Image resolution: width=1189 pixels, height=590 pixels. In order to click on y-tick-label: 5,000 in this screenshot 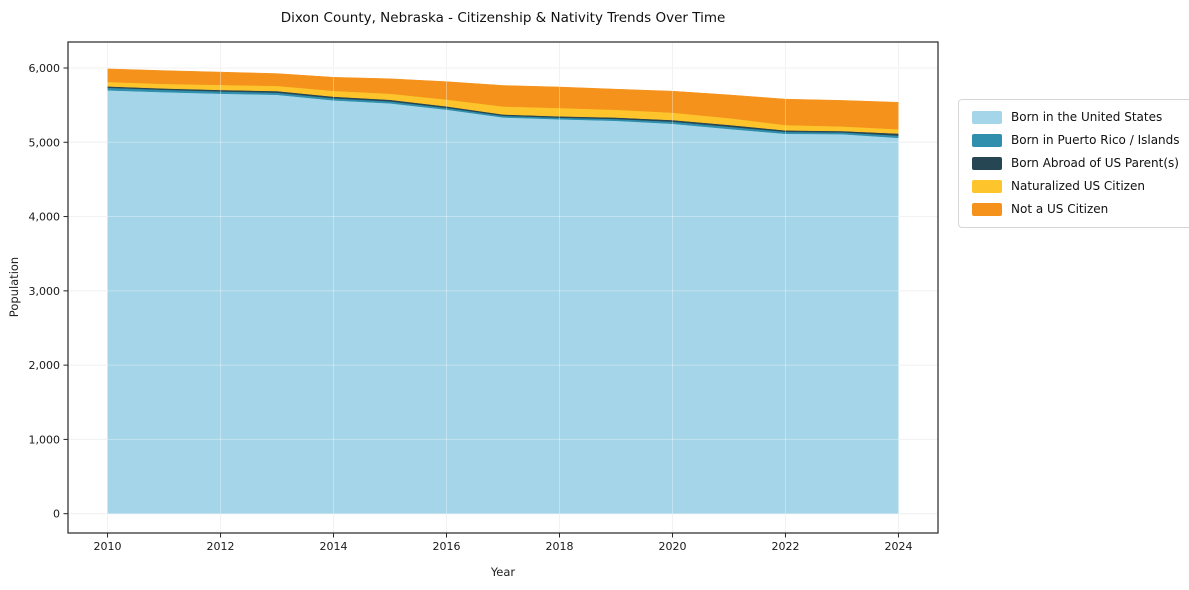, I will do `click(45, 142)`.